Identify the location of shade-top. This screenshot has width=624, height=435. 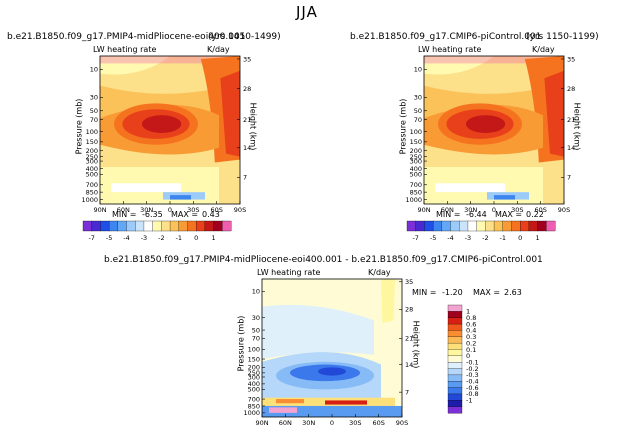
(170, 60).